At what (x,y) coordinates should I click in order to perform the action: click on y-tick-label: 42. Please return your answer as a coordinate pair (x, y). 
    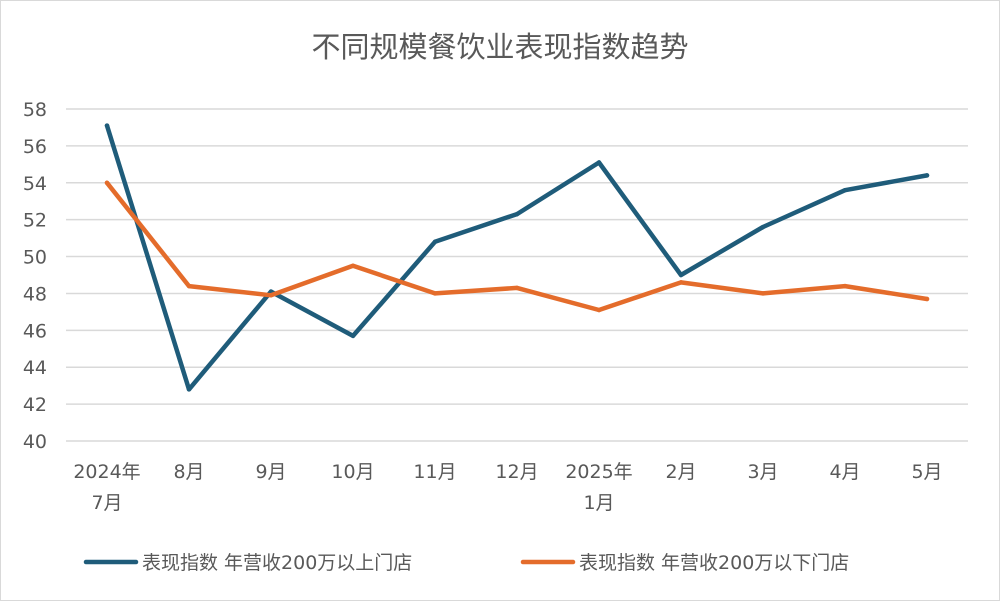
    Looking at the image, I should click on (35, 405).